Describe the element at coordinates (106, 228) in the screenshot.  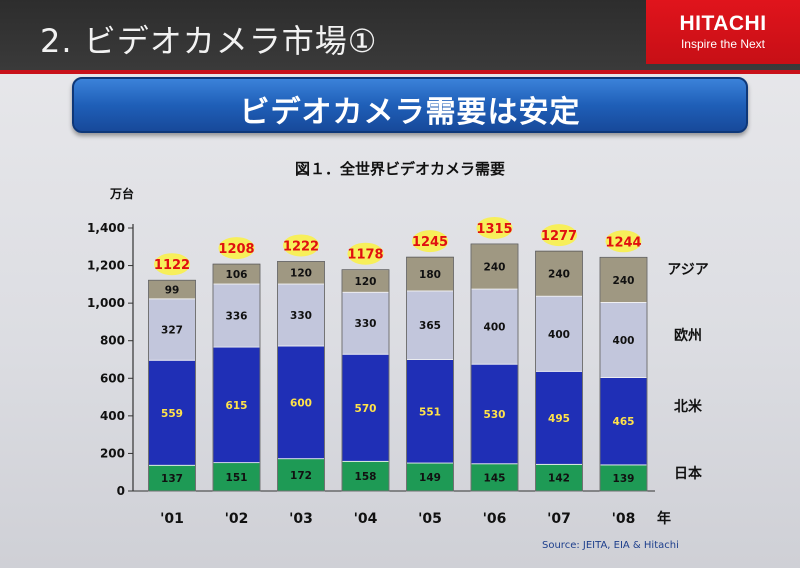
I see `y-tick-label: 1,400` at that location.